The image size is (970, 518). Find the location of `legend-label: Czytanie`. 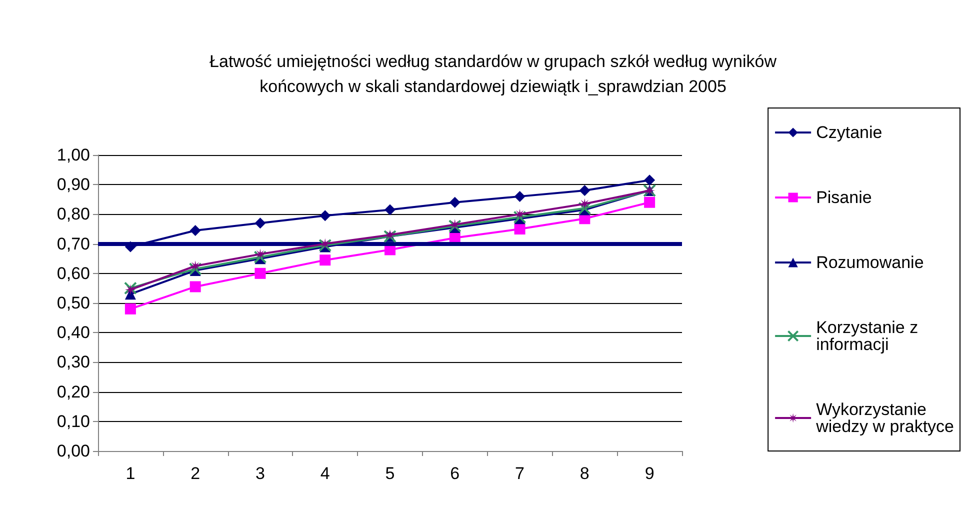

legend-label: Czytanie is located at coordinates (849, 132).